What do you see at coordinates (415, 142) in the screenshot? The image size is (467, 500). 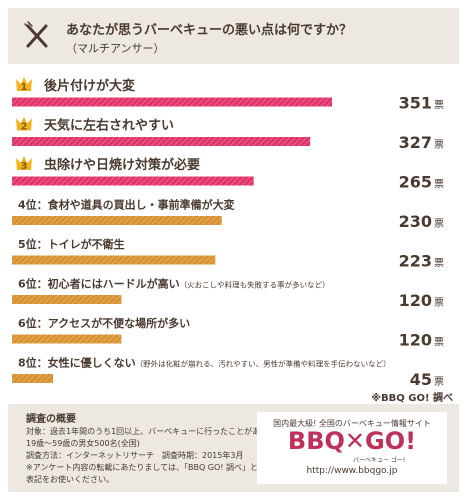 I see `value-label: 327` at bounding box center [415, 142].